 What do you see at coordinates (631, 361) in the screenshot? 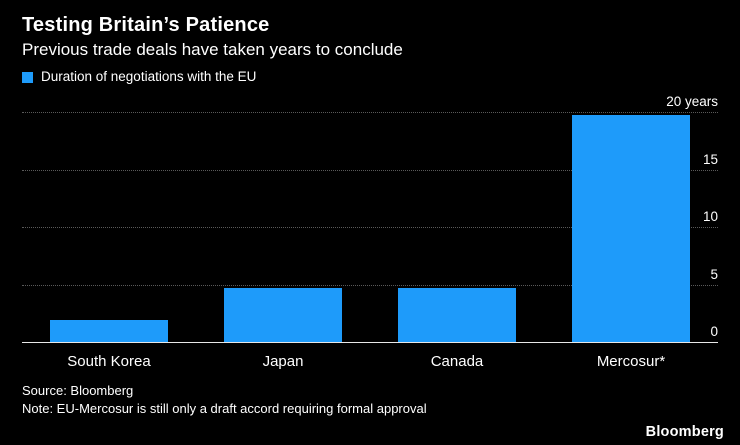
I see `x-axis-label: Mercosur*` at bounding box center [631, 361].